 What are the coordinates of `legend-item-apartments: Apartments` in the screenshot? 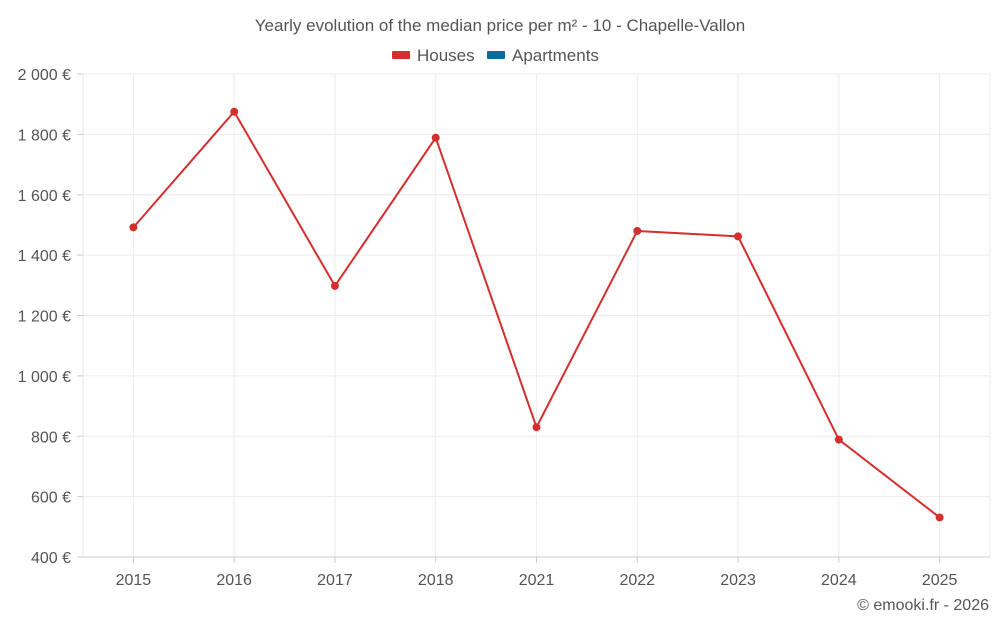 It's located at (543, 55).